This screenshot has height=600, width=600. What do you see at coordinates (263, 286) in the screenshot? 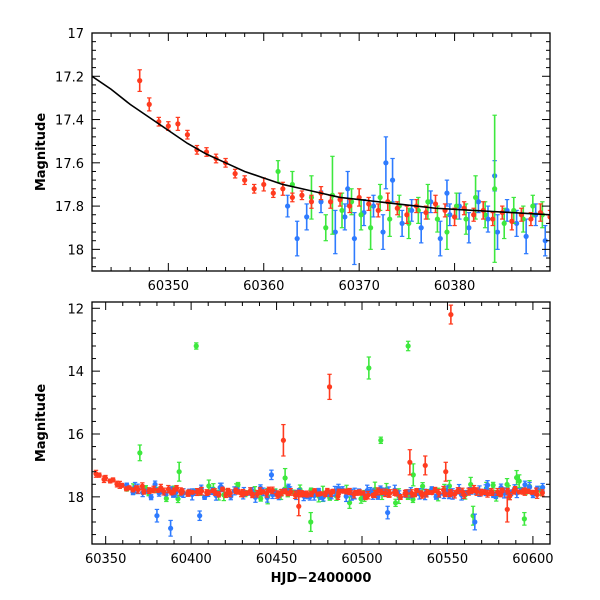
I see `x-tick-label: 60360` at bounding box center [263, 286].